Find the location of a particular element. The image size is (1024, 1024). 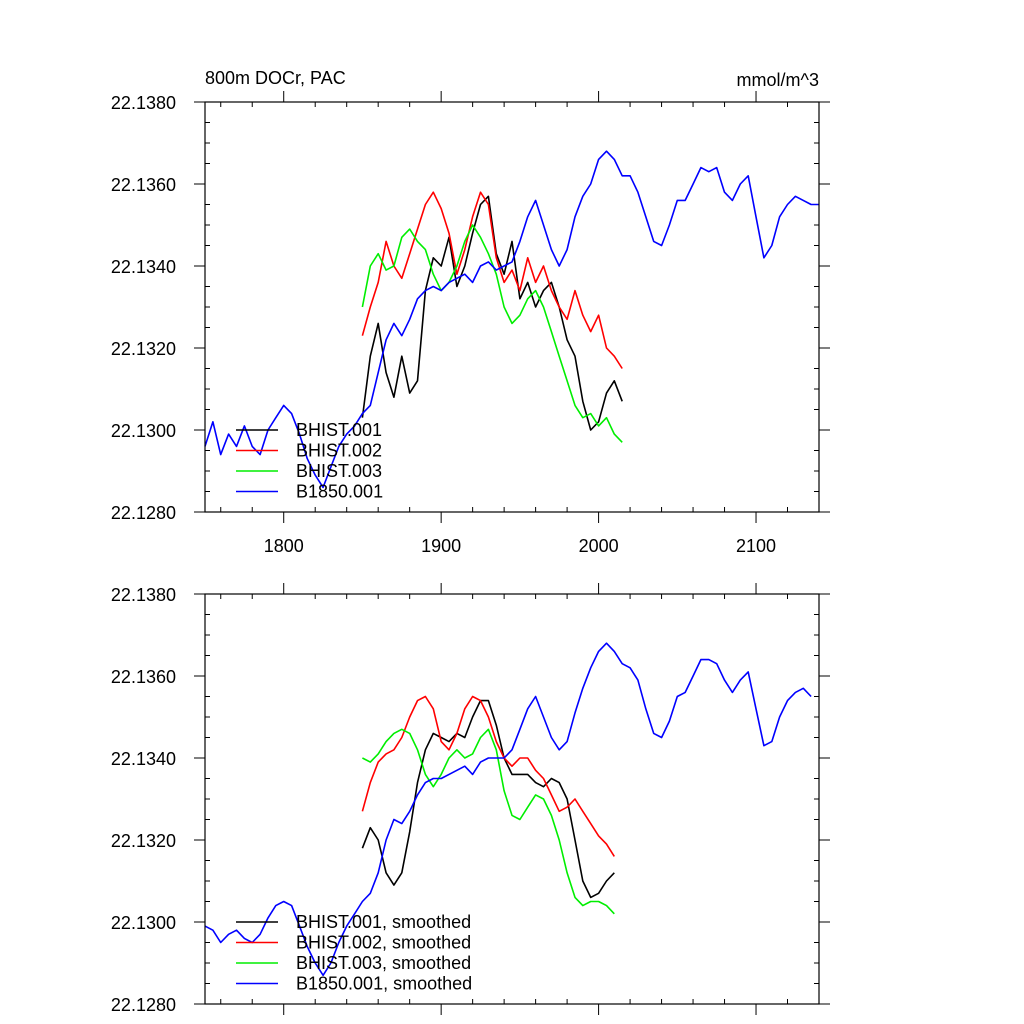

legend-label: BHIST.002, smoothed is located at coordinates (383, 943).